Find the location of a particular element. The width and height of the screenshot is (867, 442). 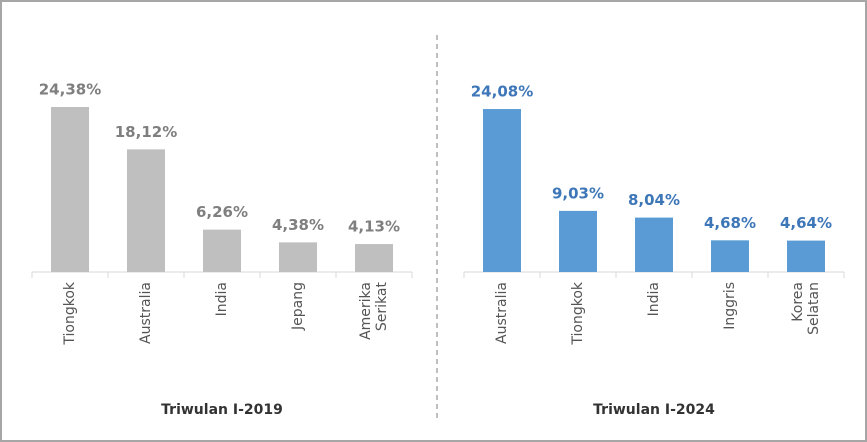

chart-title: Triwulan I-2019 is located at coordinates (222, 410).